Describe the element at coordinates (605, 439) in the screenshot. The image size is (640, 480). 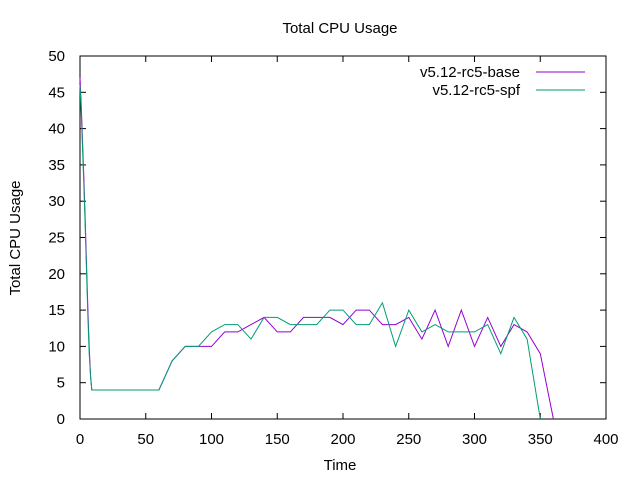
I see `x-tick-label: 400` at that location.